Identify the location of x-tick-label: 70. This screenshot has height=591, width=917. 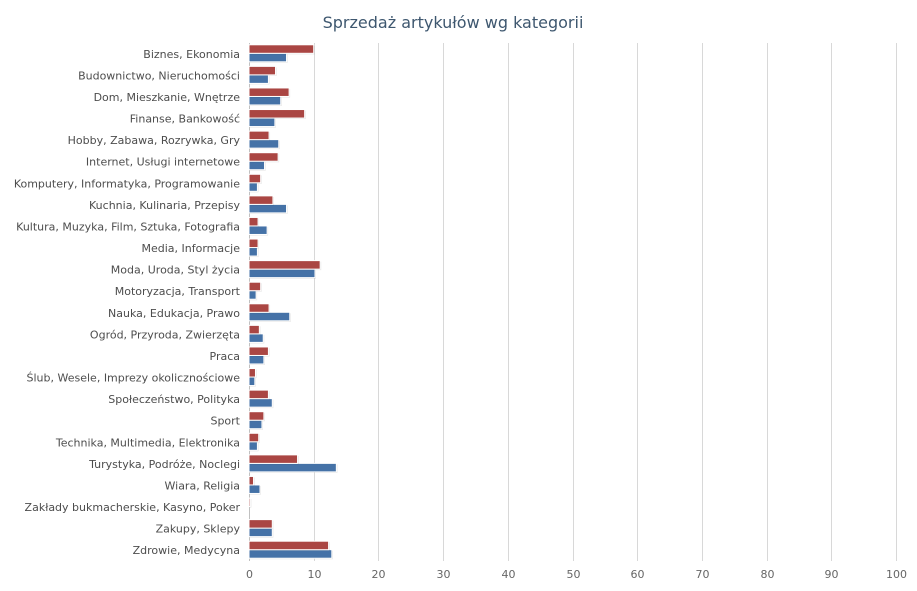
(703, 574).